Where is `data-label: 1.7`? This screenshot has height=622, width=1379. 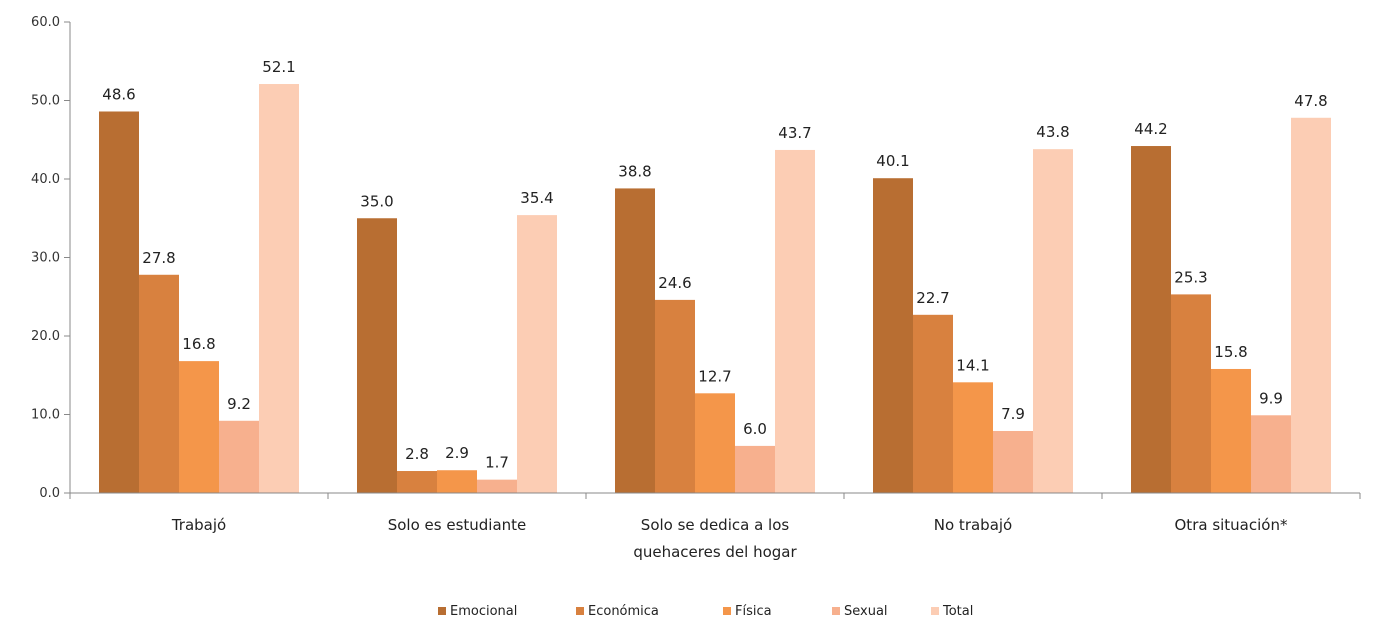
data-label: 1.7 is located at coordinates (497, 463).